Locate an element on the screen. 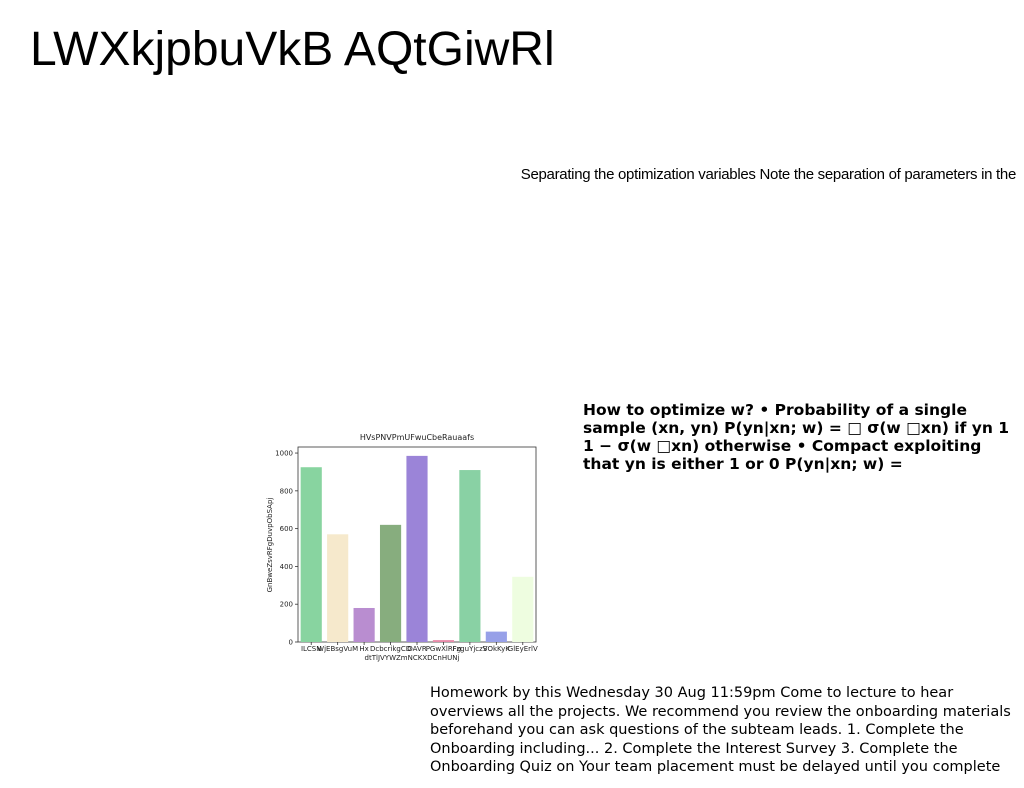 The height and width of the screenshot is (788, 1024). y-tick-label: 600 is located at coordinates (286, 529).